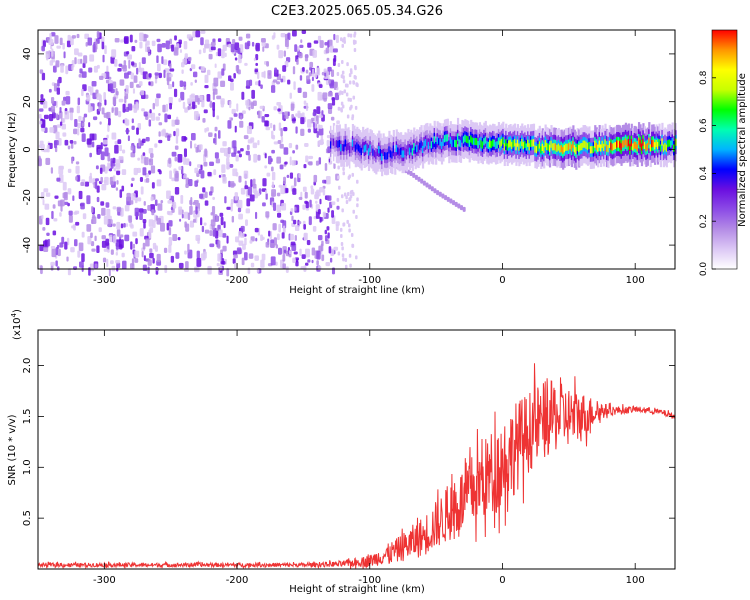  Describe the element at coordinates (27, 518) in the screenshot. I see `snr-y-tick-label: 0.5` at that location.